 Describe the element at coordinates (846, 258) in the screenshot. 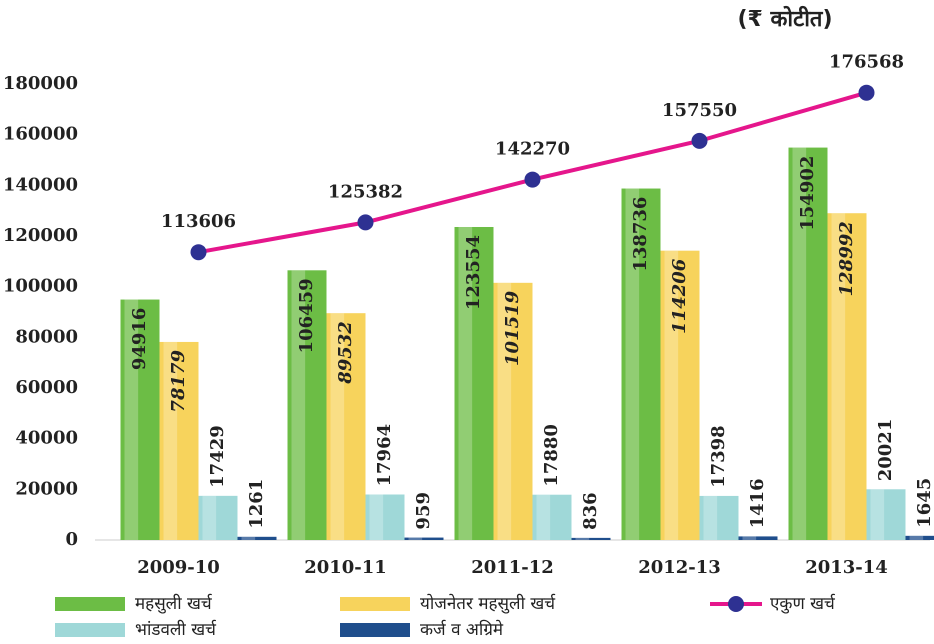

I see `data-label: 128992` at that location.